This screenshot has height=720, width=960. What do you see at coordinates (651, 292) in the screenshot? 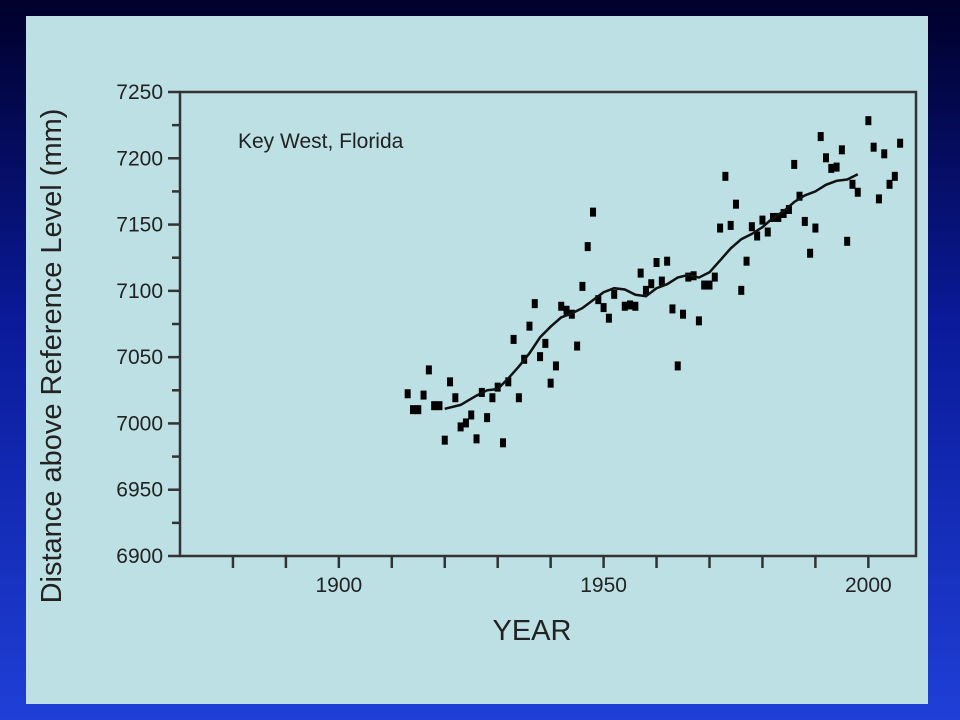
I see `trend-line` at bounding box center [651, 292].